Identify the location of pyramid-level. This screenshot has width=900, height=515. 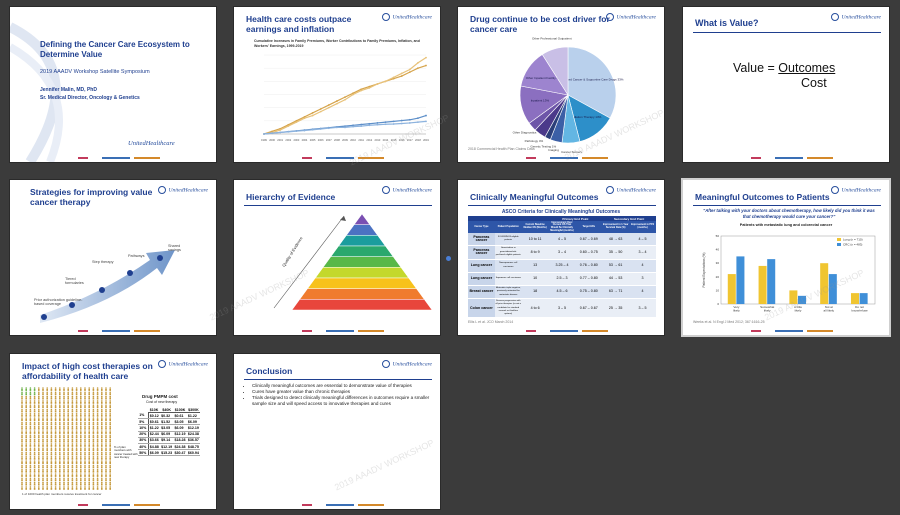
(362, 230).